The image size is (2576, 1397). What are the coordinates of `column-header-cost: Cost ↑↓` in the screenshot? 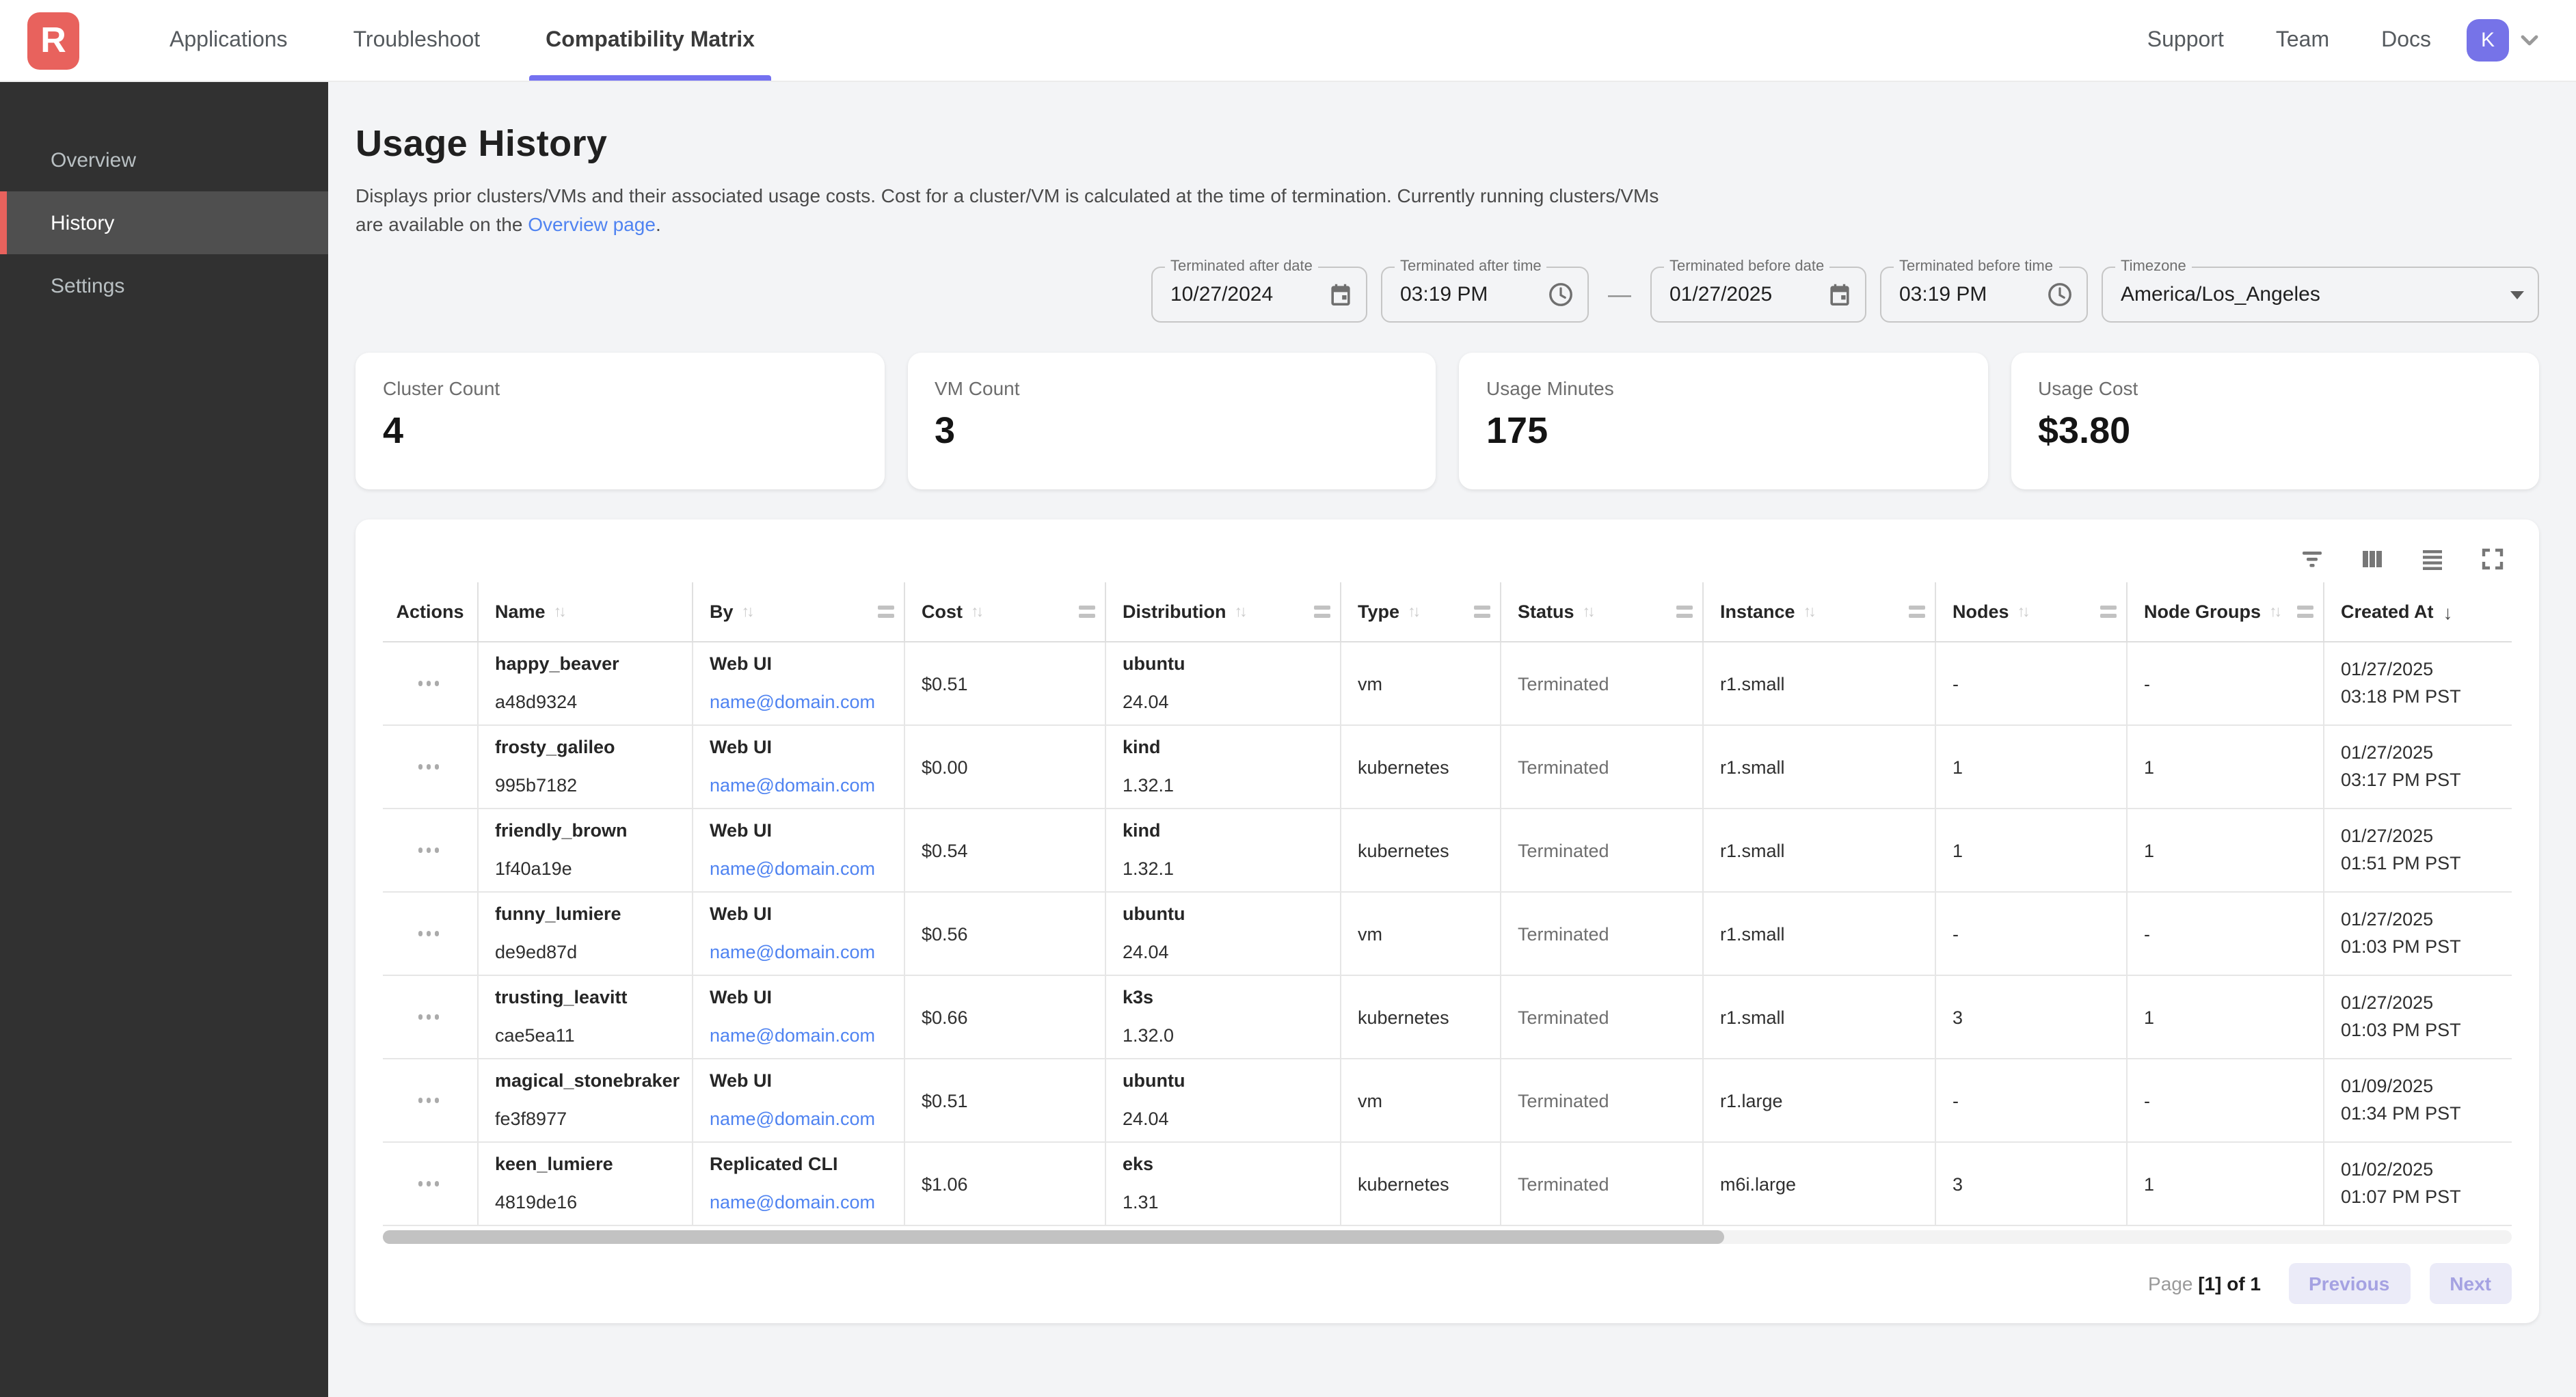 It's located at (1005, 611).